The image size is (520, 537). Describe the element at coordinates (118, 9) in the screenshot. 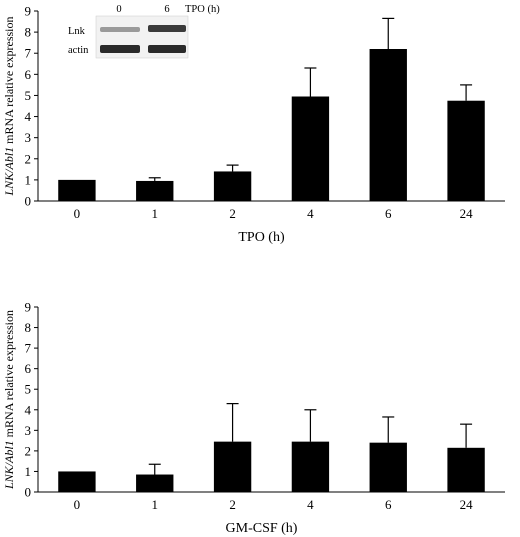

I see `inset-time-label-0: 0` at that location.